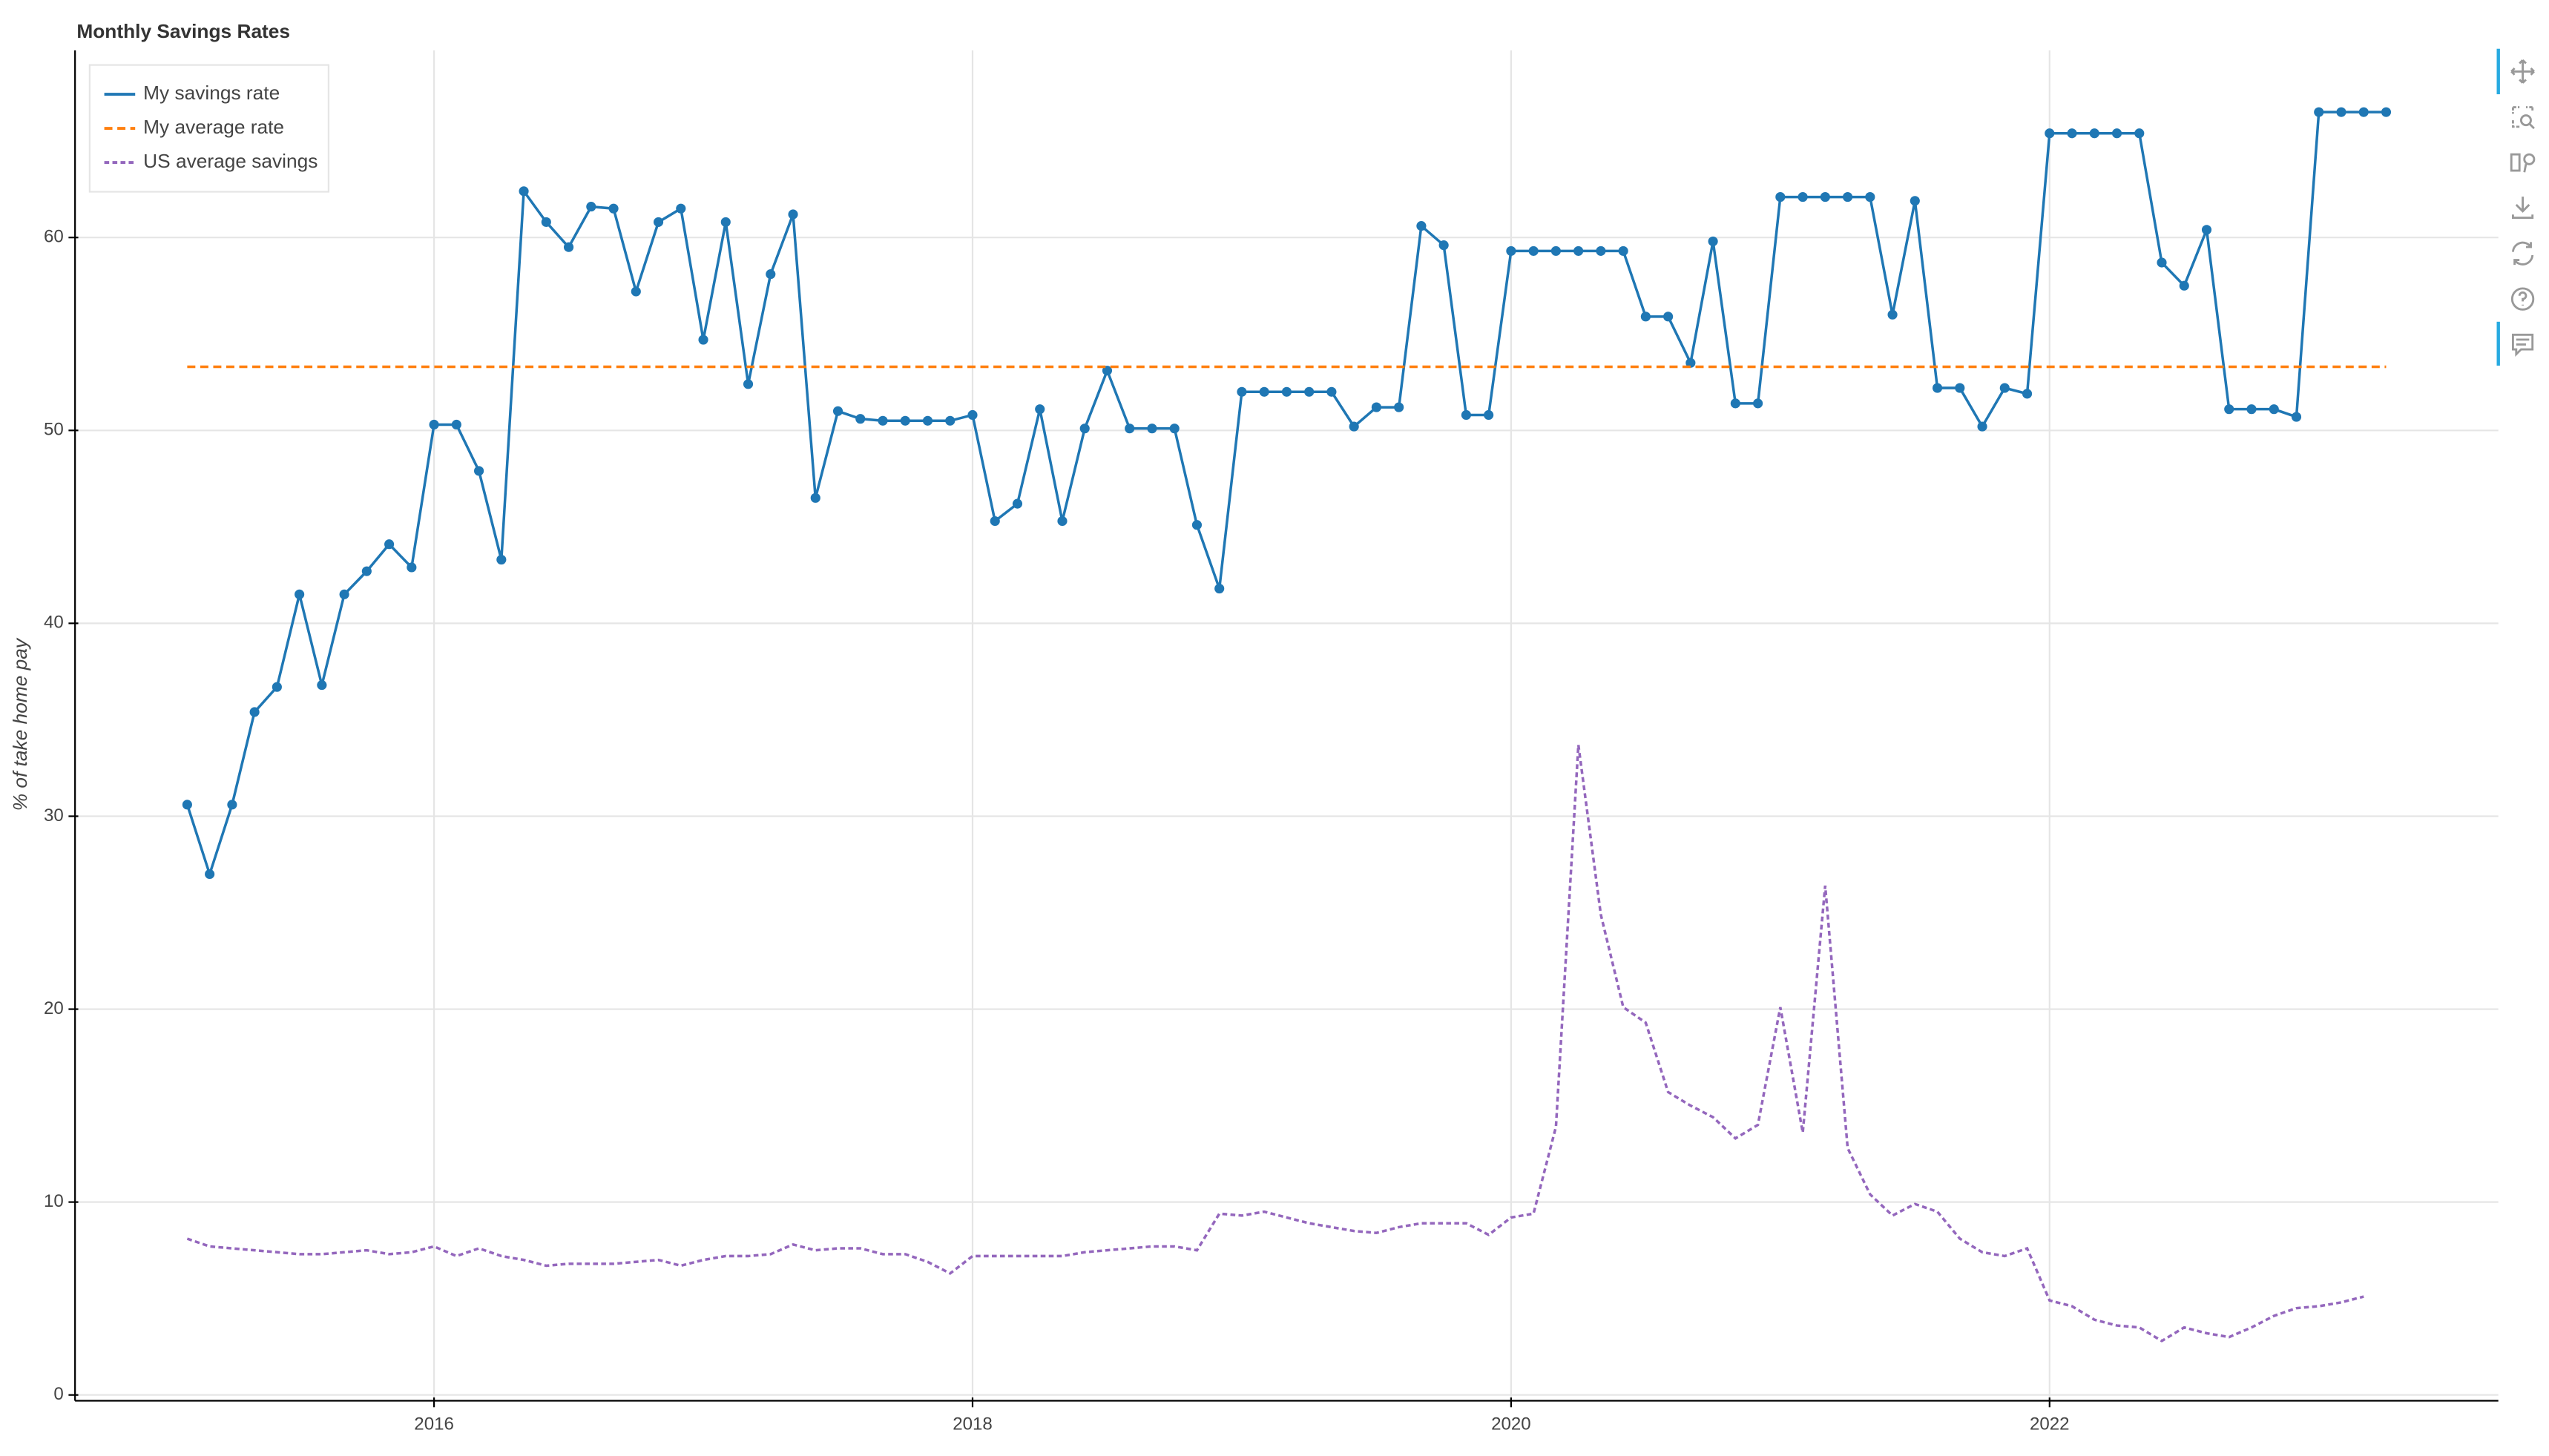 The height and width of the screenshot is (1456, 2549). What do you see at coordinates (2522, 299) in the screenshot?
I see `help-tool` at bounding box center [2522, 299].